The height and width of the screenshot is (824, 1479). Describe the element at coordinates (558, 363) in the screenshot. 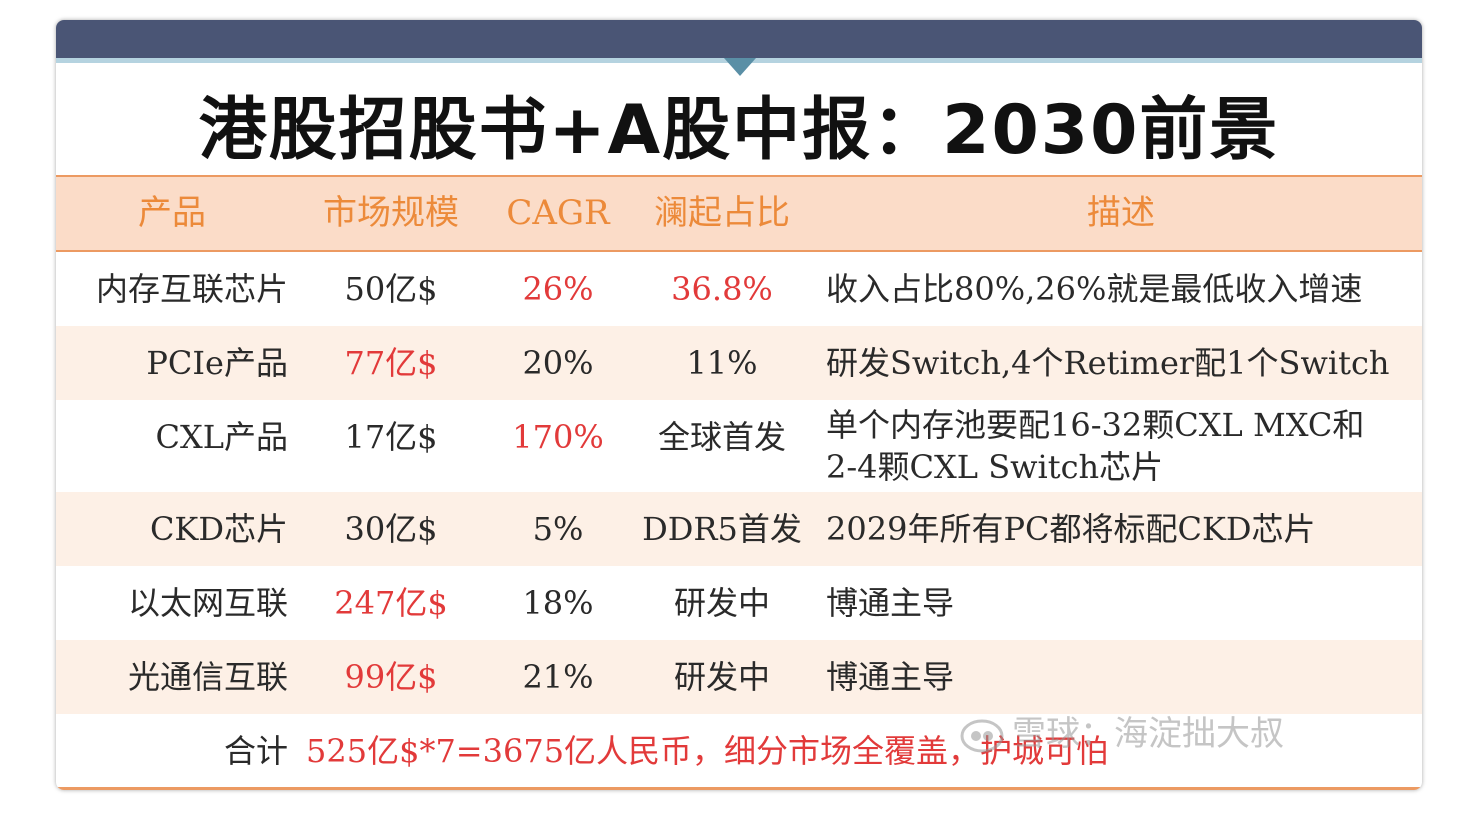

I see `cell-cagr: 20%` at that location.